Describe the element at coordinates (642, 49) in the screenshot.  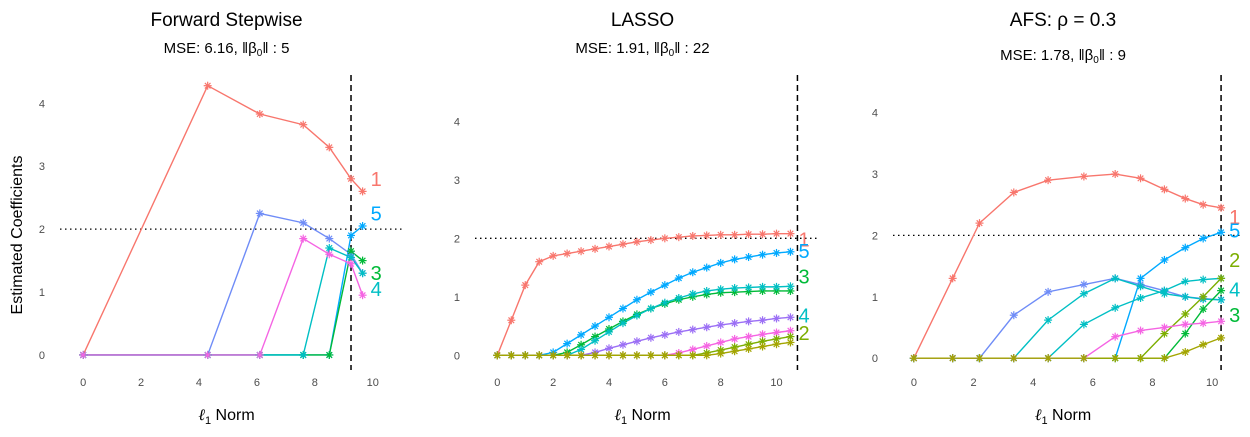
I see `panel-subtitle: MSE: 1.91, ‖β0‖ : 22` at that location.